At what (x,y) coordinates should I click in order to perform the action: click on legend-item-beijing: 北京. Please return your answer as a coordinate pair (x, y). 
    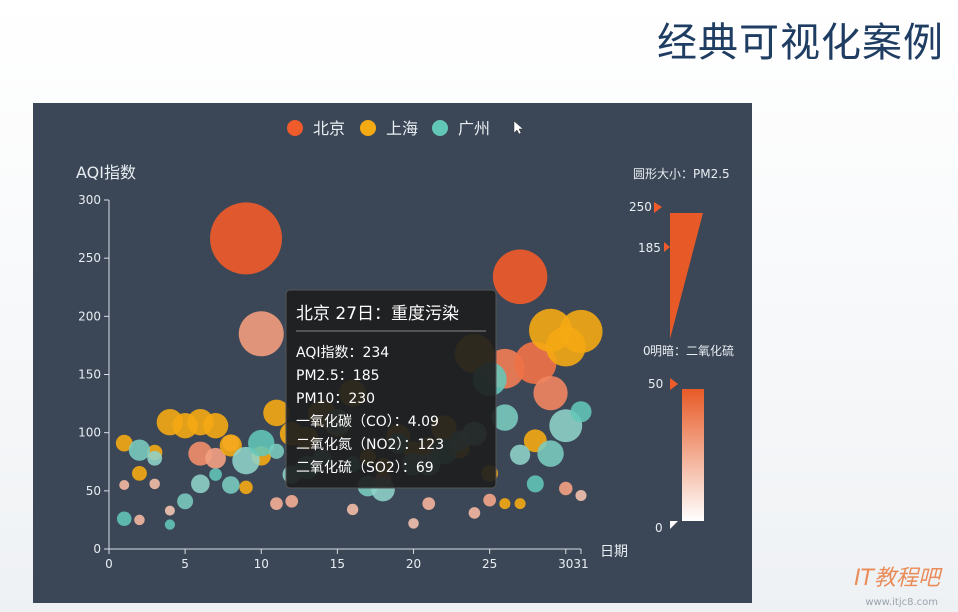
    Looking at the image, I should click on (316, 128).